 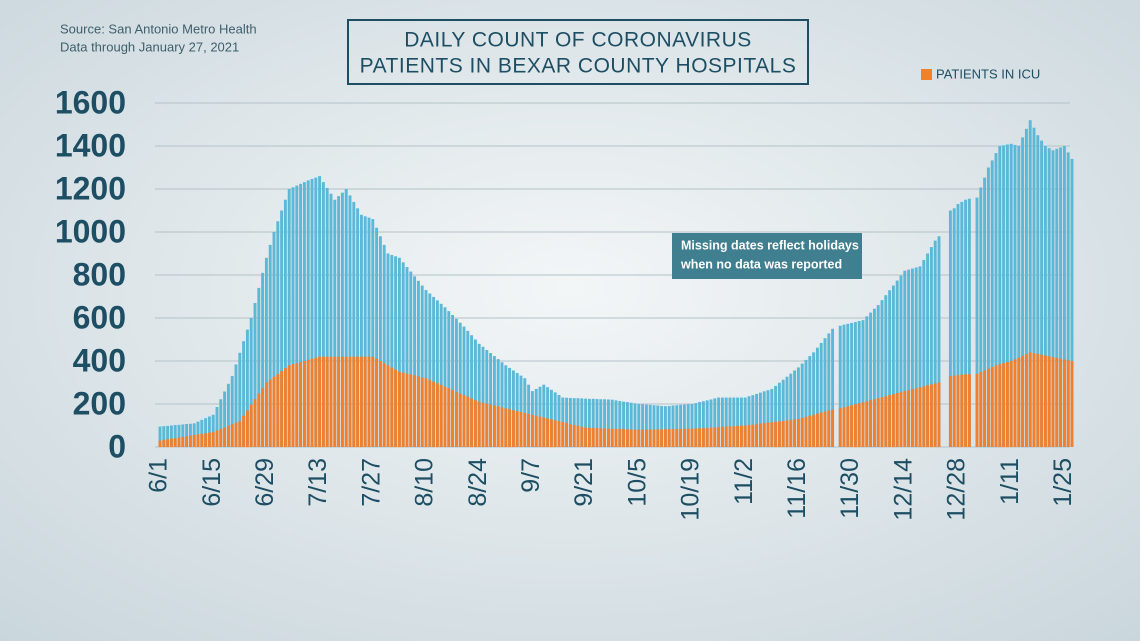 I want to click on y-tick-label: 1400, so click(x=90, y=145).